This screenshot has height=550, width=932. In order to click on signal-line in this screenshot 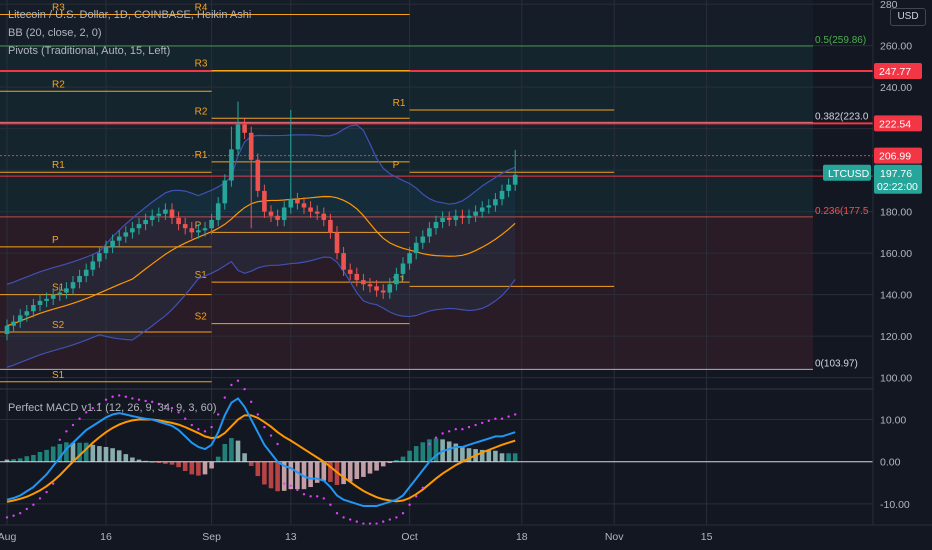, I will do `click(261, 458)`.